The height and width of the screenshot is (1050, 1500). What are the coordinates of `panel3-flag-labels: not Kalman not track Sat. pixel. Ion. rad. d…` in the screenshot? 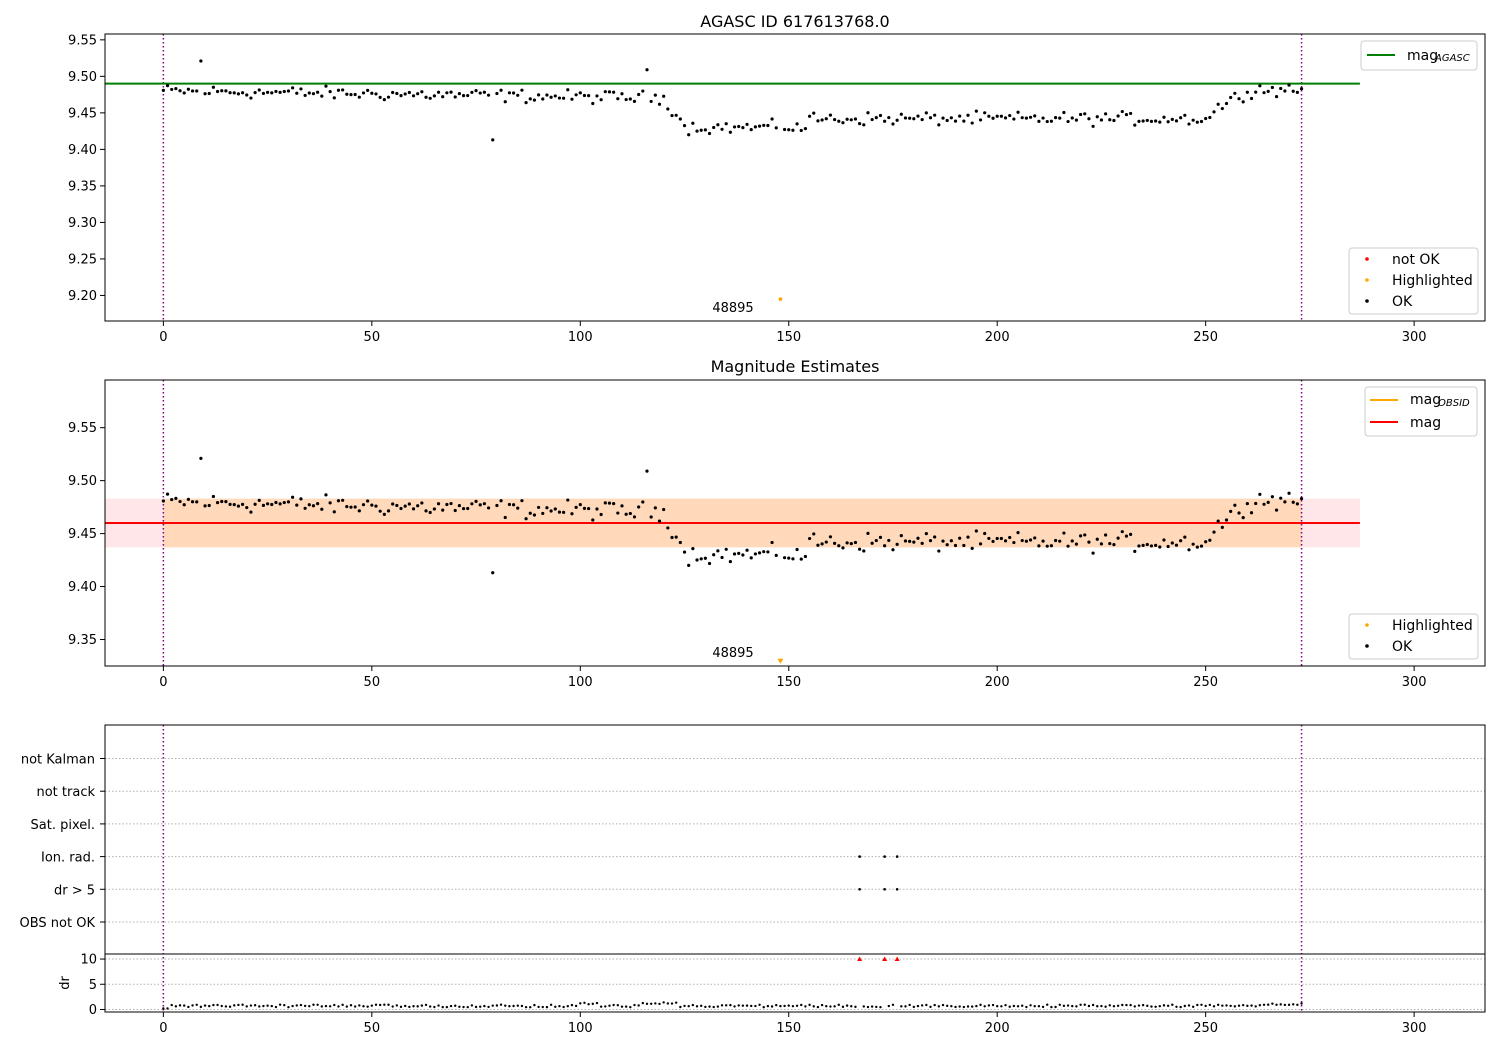 It's located at (62, 842).